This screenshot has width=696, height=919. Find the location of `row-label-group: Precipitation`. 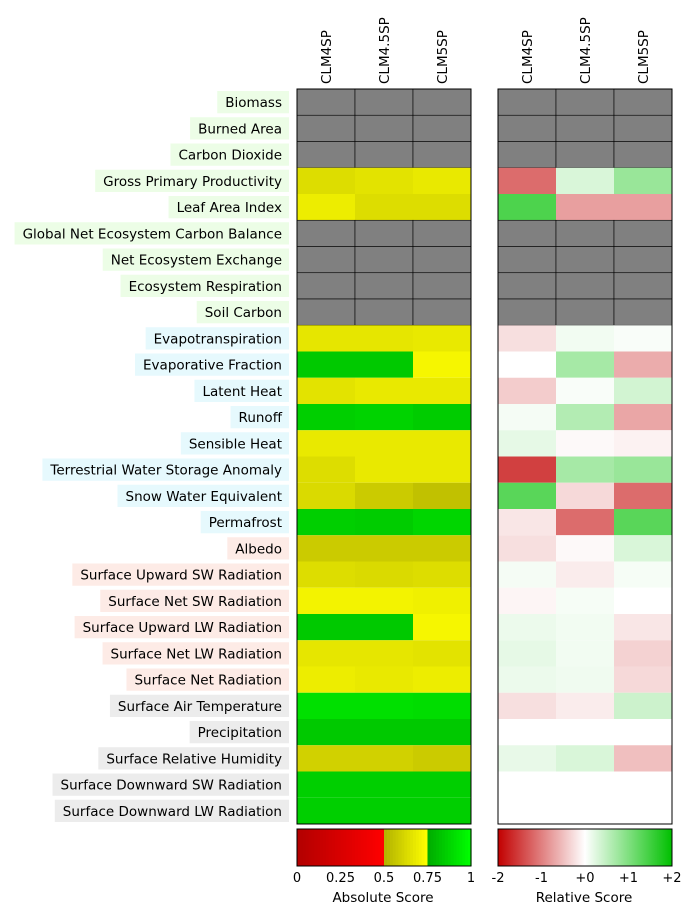

row-label-group: Precipitation is located at coordinates (239, 732).